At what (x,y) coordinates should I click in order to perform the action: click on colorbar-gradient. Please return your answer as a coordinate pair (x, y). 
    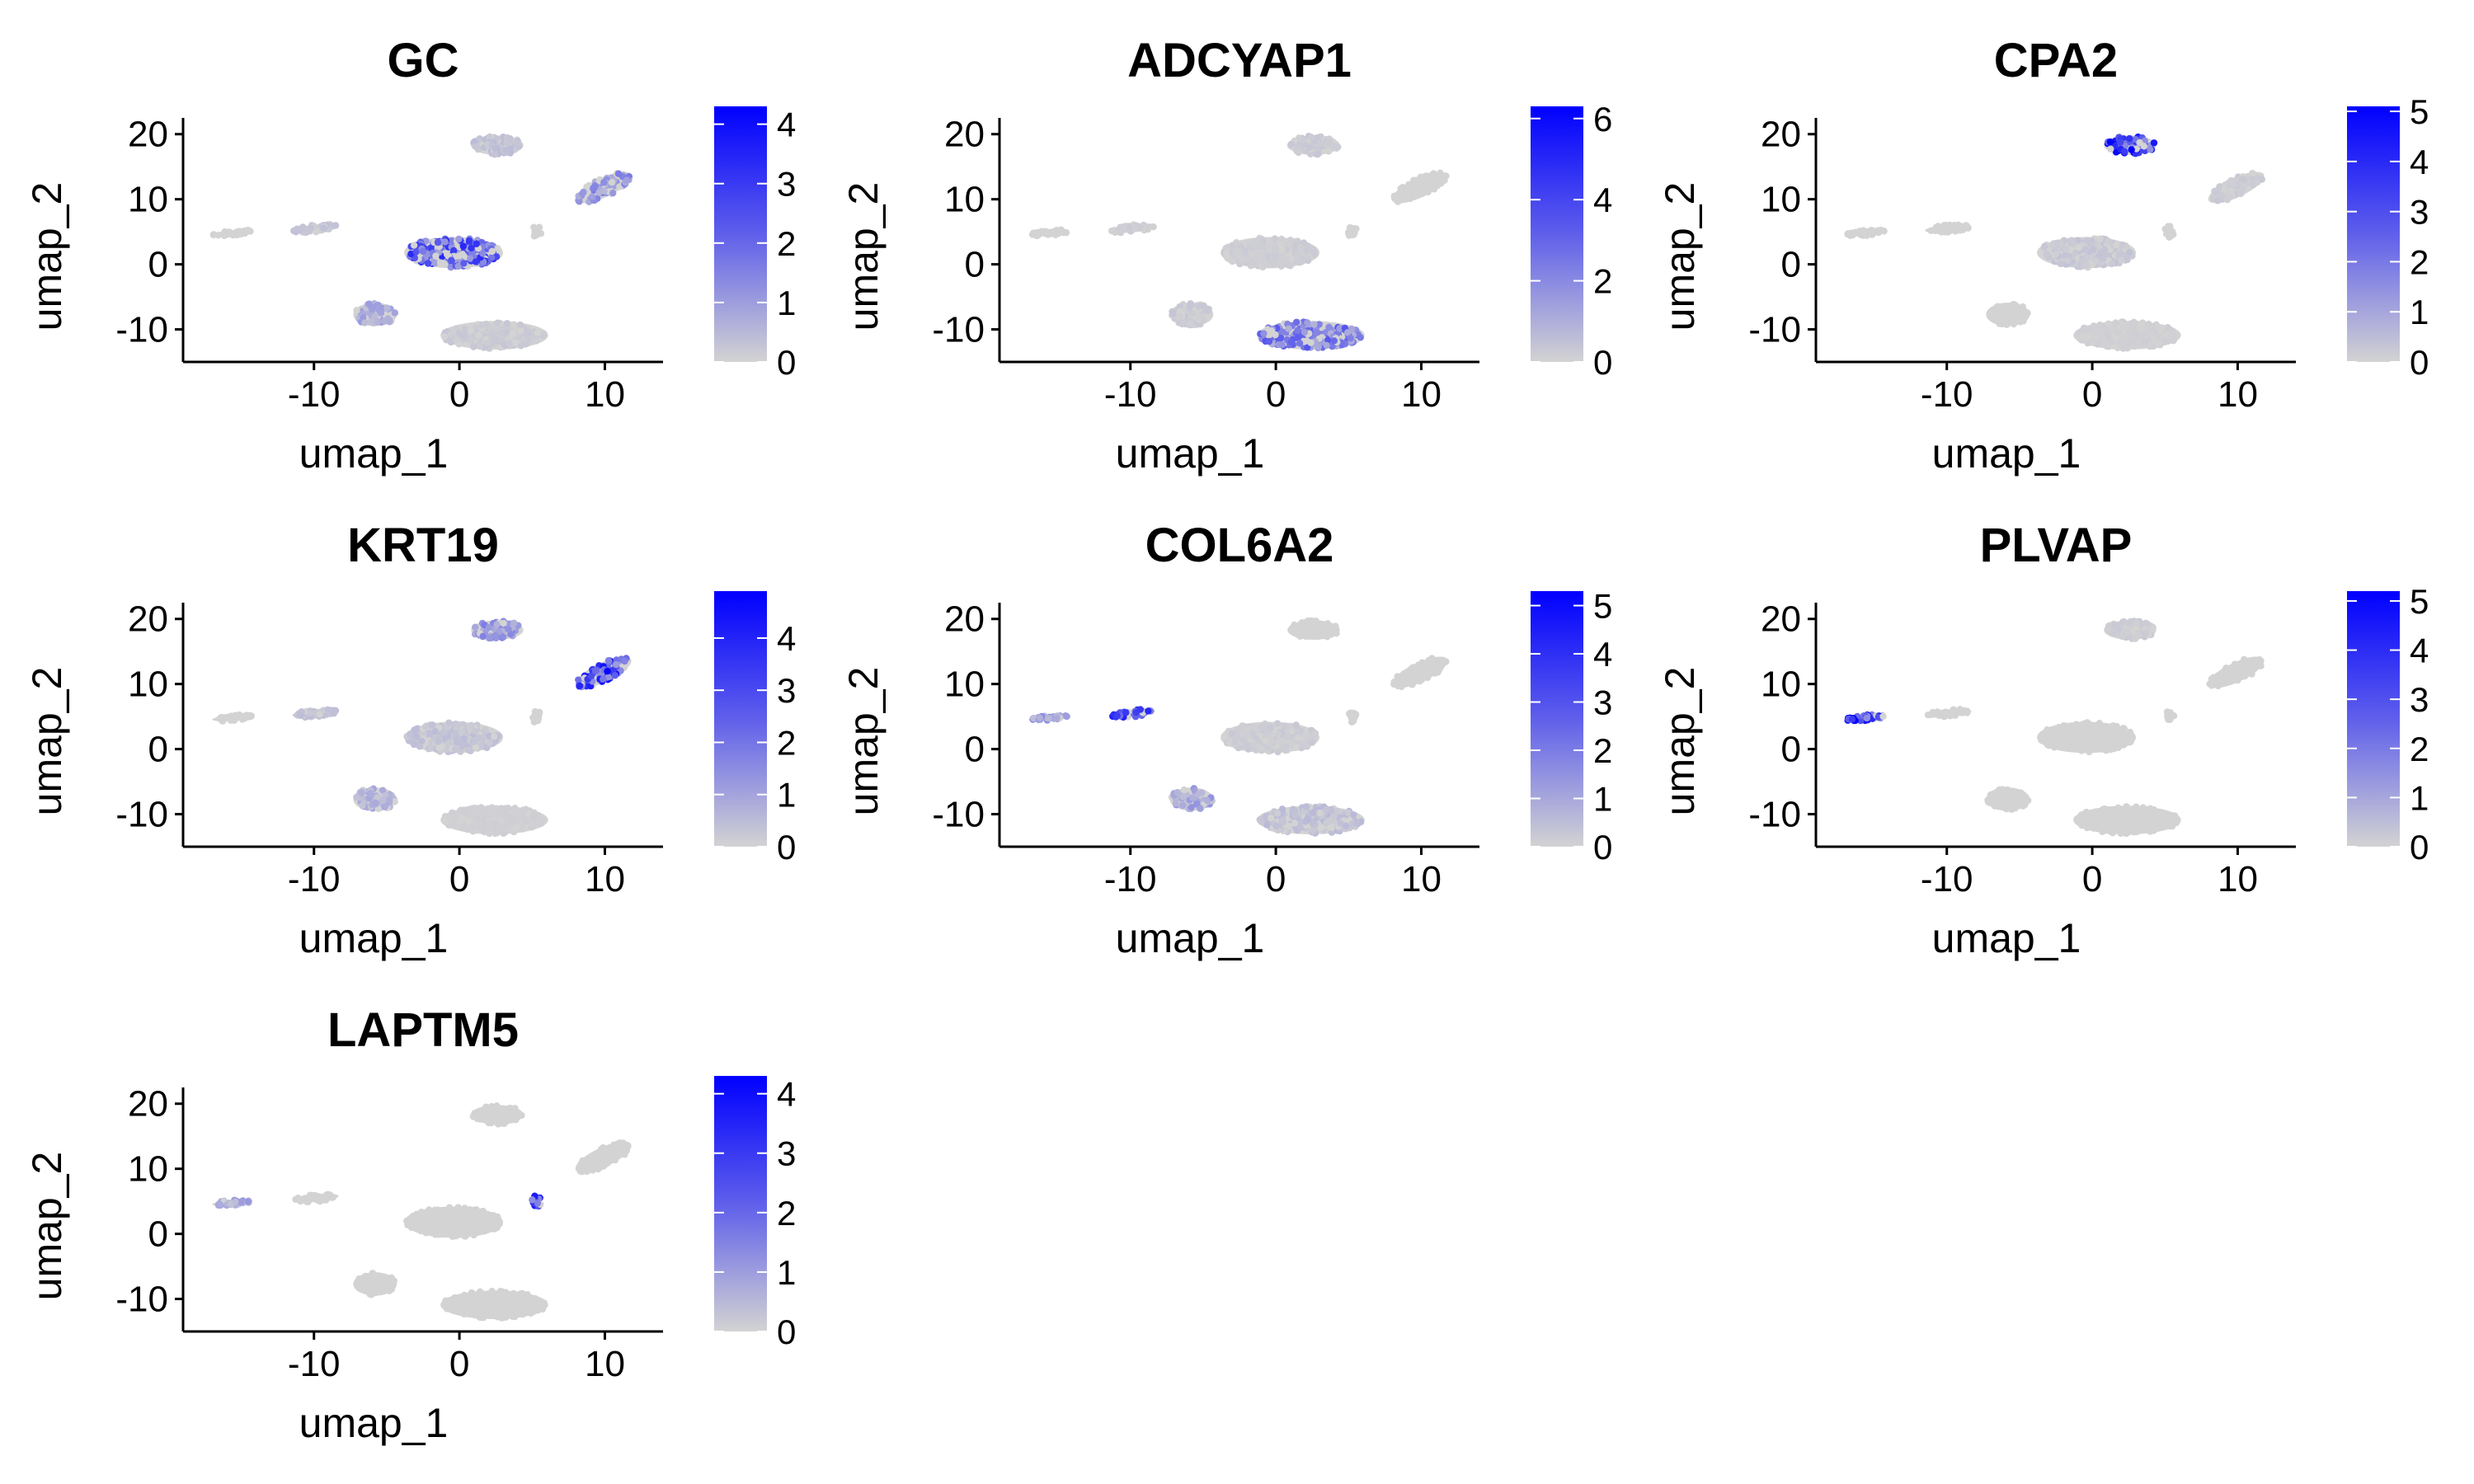
    Looking at the image, I should click on (740, 234).